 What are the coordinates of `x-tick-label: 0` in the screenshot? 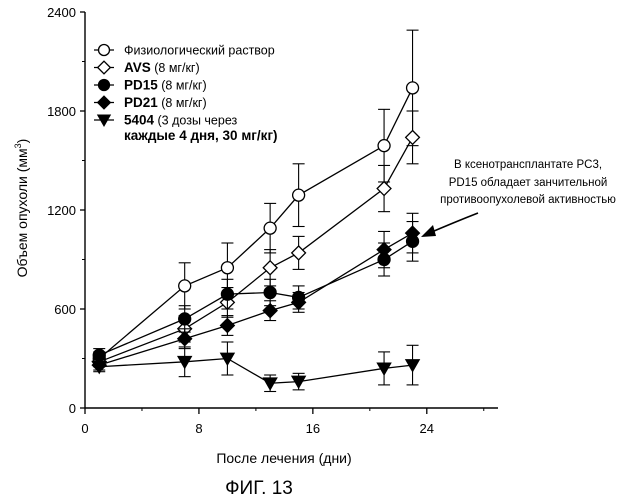 It's located at (84, 428).